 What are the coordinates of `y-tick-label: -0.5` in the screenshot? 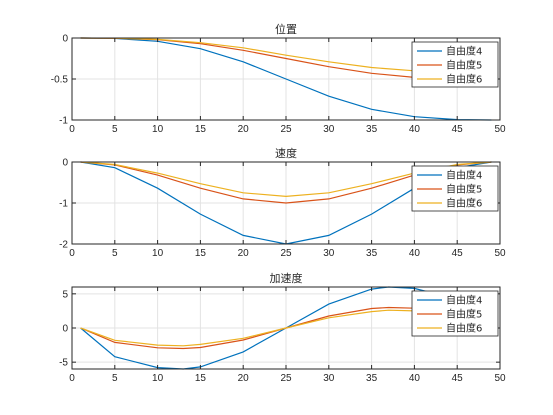 It's located at (60, 80).